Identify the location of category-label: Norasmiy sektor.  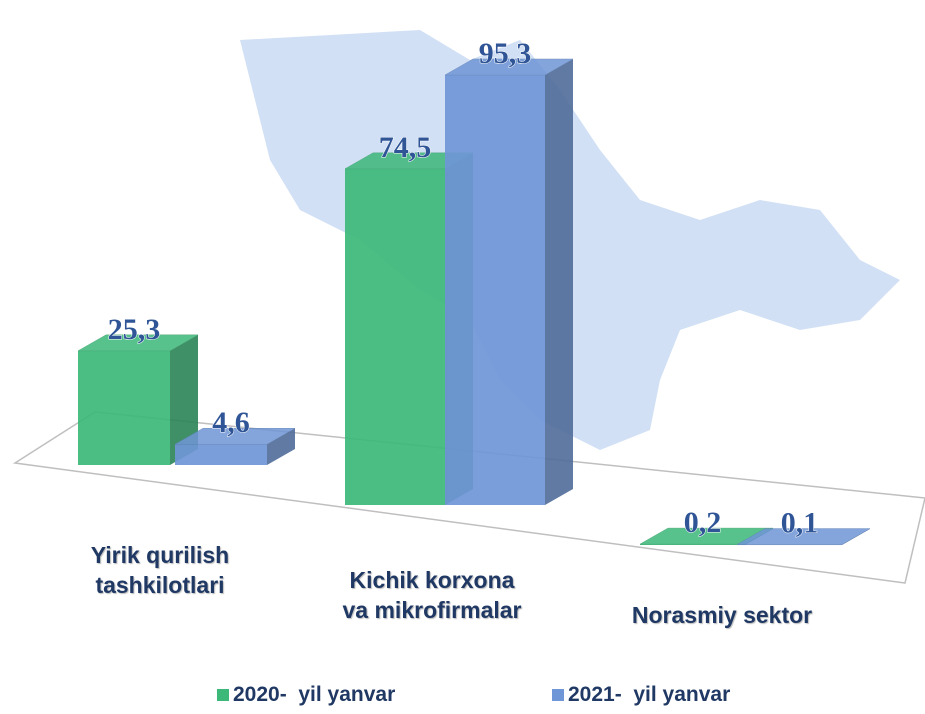
(722, 615).